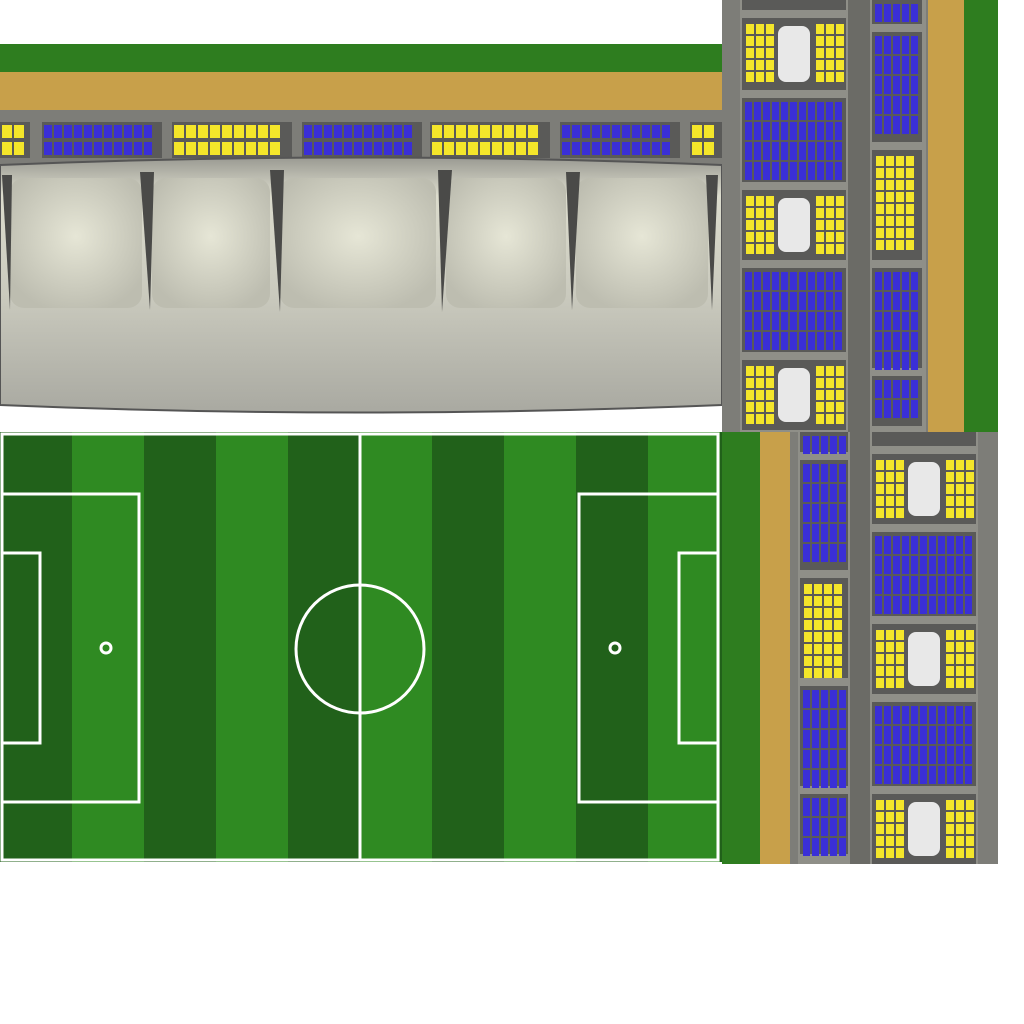 The width and height of the screenshot is (1024, 1024). What do you see at coordinates (698, 648) in the screenshot?
I see `right-goal-box` at bounding box center [698, 648].